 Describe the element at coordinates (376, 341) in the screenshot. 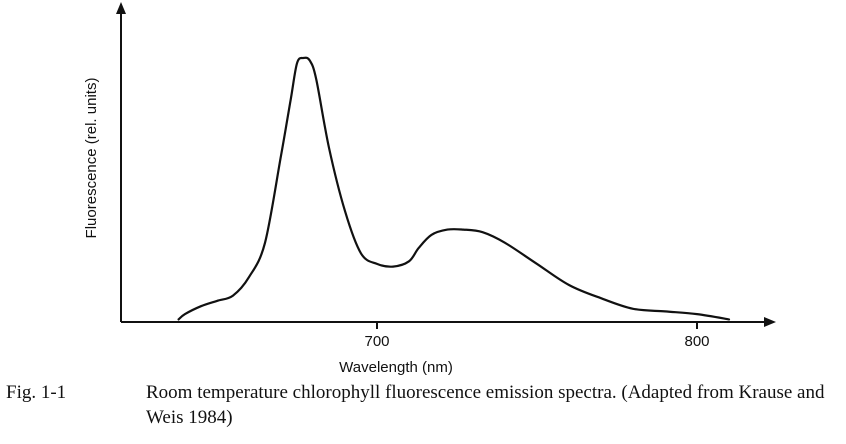

I see `x-tick-label: 700` at that location.